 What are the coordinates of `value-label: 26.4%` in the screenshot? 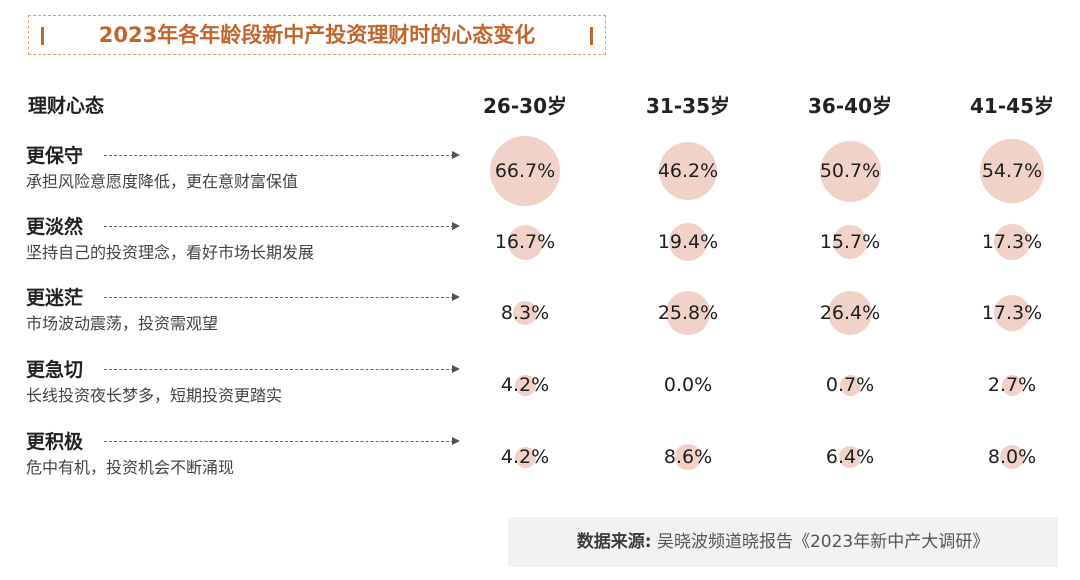 It's located at (850, 313).